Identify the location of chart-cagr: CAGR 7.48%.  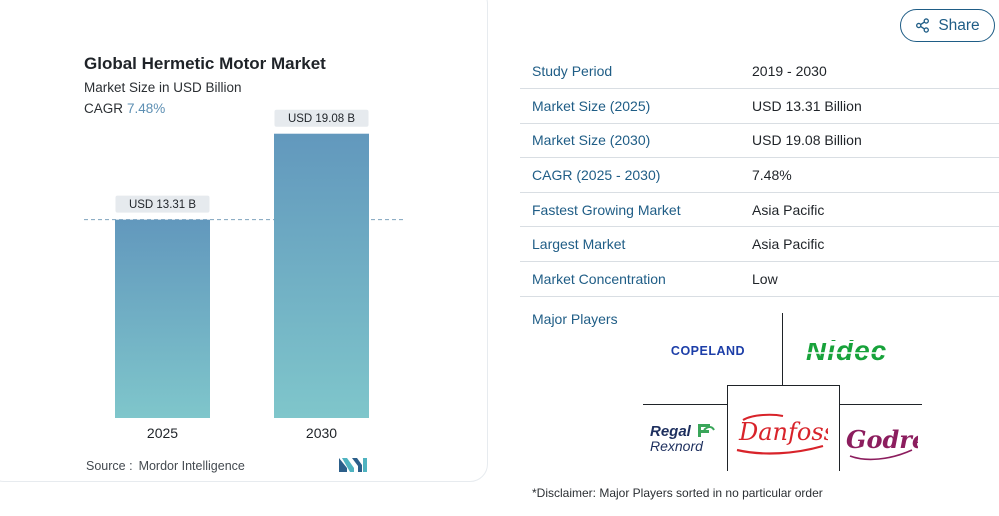
(124, 108).